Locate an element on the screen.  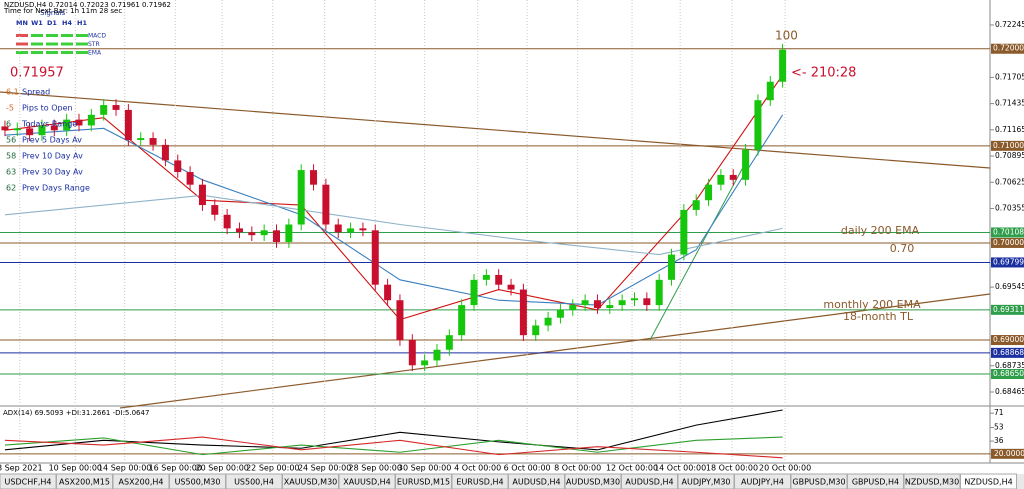
adx-tick-label: 36 is located at coordinates (999, 440).